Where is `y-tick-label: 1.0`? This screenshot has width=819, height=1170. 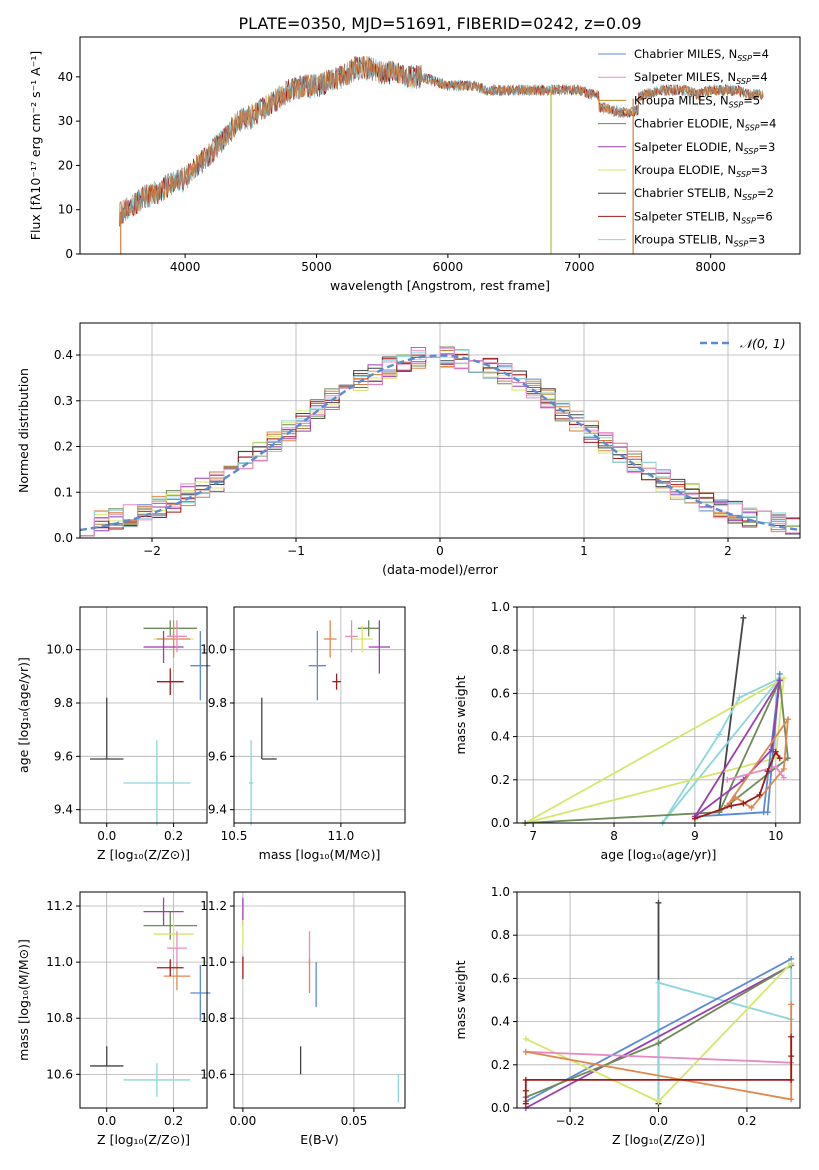 y-tick-label: 1.0 is located at coordinates (500, 892).